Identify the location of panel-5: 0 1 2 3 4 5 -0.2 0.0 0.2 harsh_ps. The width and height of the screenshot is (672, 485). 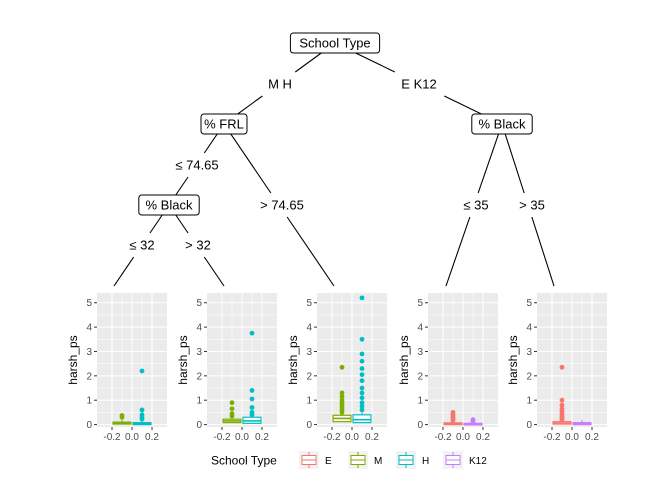
(556, 368).